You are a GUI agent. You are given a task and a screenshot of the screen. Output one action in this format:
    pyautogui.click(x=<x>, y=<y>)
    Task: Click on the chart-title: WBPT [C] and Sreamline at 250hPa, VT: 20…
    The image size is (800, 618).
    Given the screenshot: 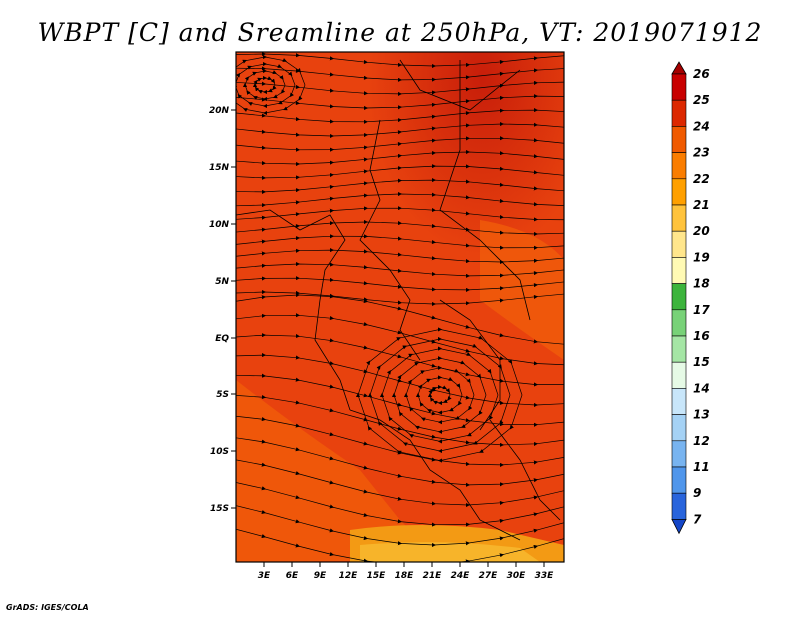 What is the action you would take?
    pyautogui.click(x=400, y=32)
    